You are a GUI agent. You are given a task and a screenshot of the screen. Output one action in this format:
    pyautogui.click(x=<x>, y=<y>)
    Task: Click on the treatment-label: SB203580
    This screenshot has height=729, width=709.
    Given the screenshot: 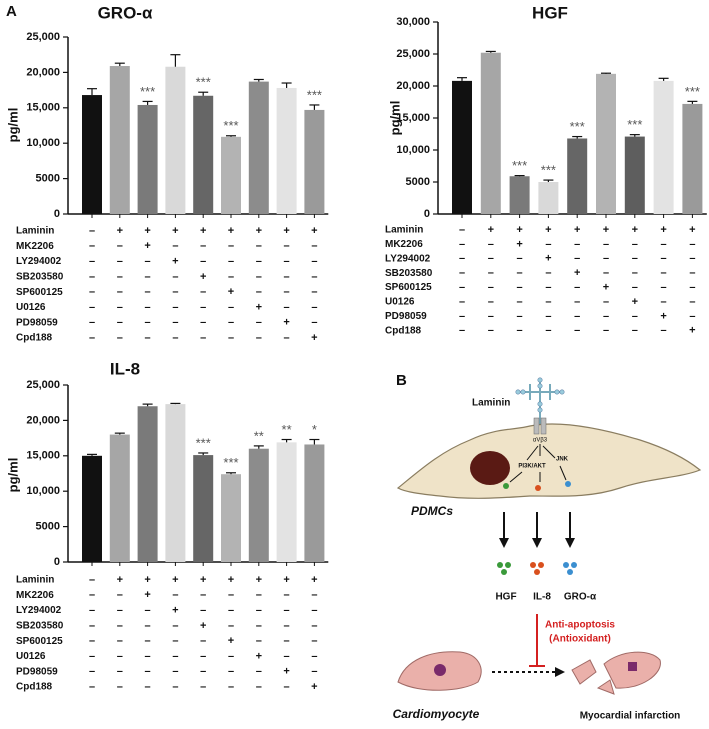 What is the action you would take?
    pyautogui.click(x=40, y=277)
    